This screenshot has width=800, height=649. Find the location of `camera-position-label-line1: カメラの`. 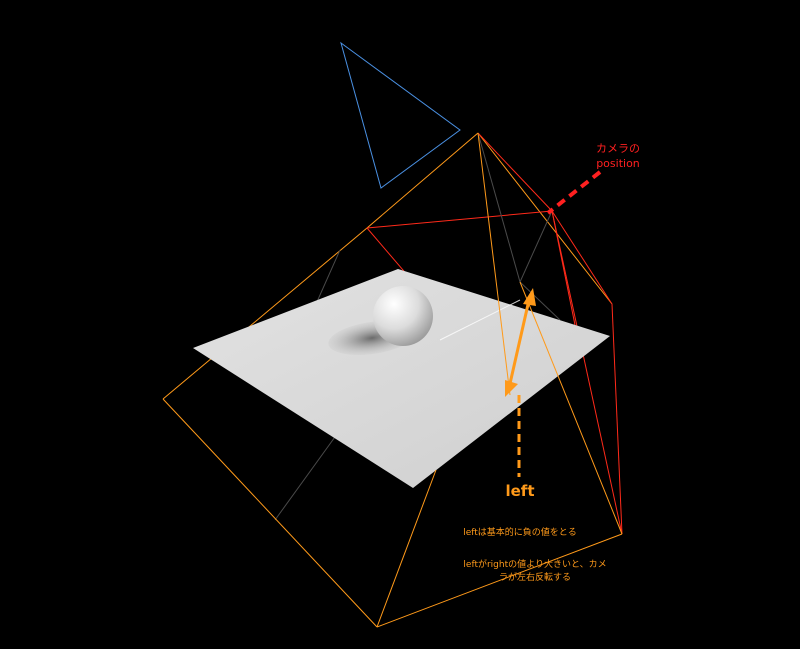

camera-position-label-line1: カメラの is located at coordinates (618, 148).